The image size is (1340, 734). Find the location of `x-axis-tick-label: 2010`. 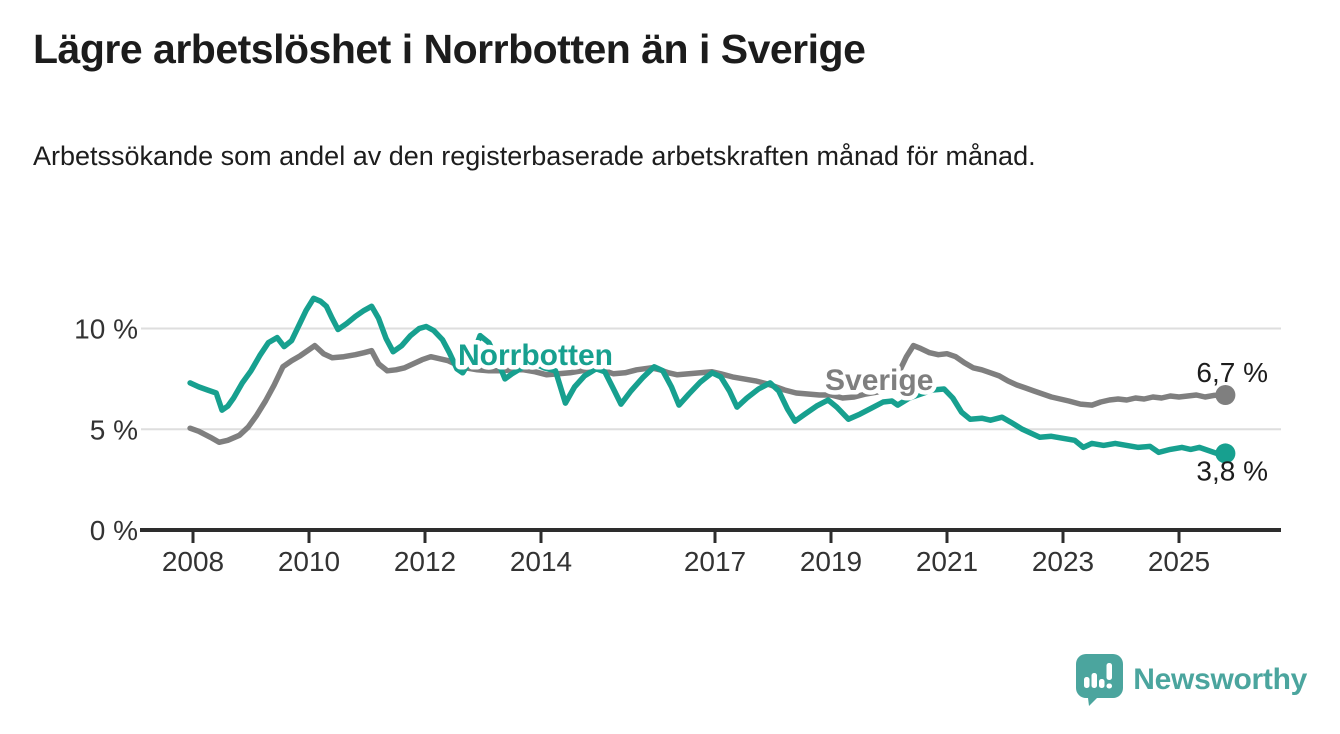

x-axis-tick-label: 2010 is located at coordinates (309, 561).